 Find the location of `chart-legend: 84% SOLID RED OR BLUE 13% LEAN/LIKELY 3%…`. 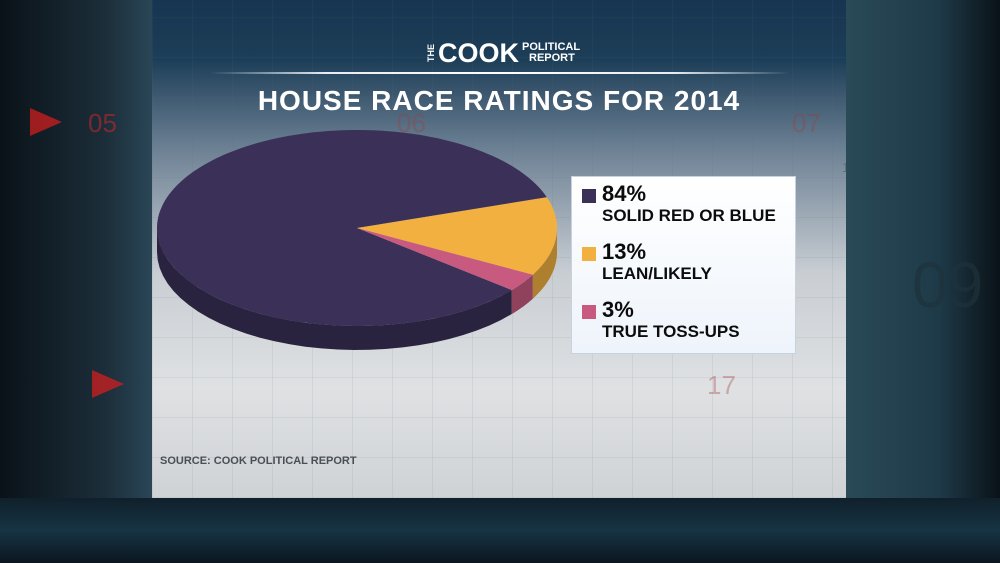

chart-legend: 84% SOLID RED OR BLUE 13% LEAN/LIKELY 3%… is located at coordinates (683, 265).